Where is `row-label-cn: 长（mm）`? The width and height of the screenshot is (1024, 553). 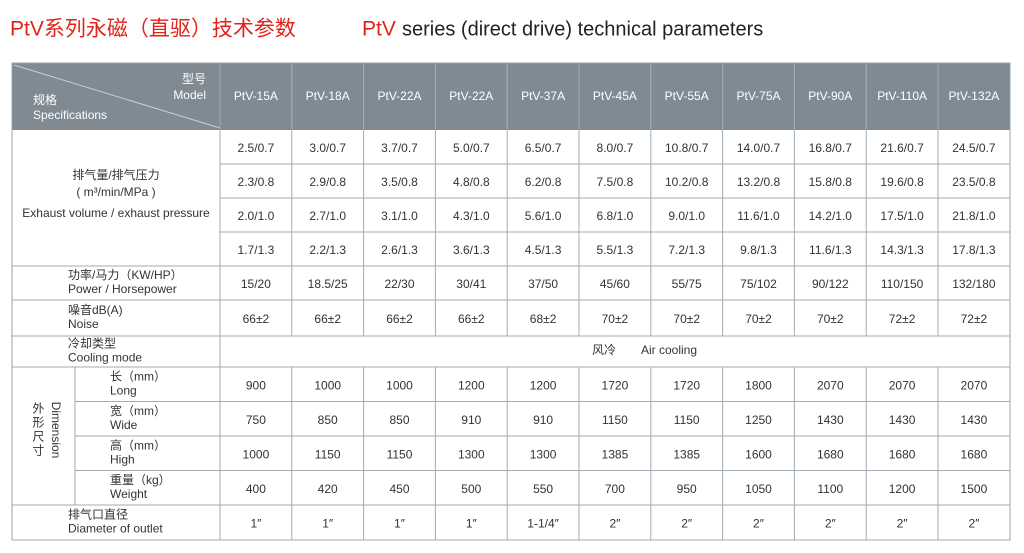
row-label-cn: 长（mm） is located at coordinates (138, 376).